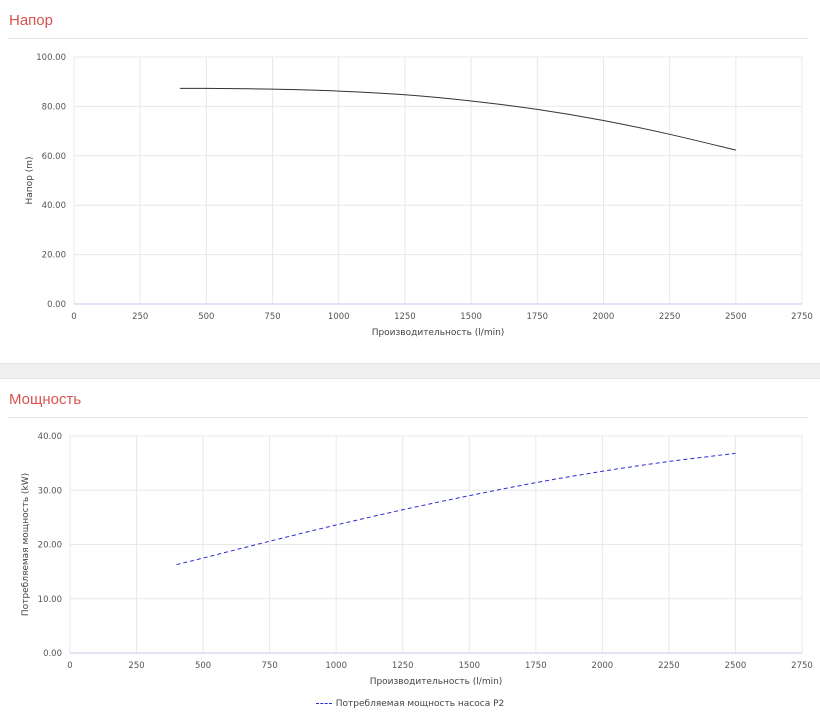  I want to click on power-chart-title: Мощность, so click(45, 399).